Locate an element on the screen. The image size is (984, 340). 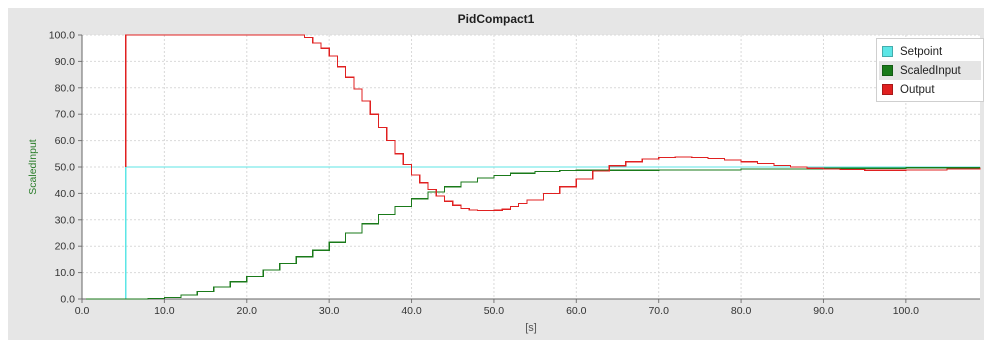
legend-label-scaledinput: ScaledInput is located at coordinates (930, 70).